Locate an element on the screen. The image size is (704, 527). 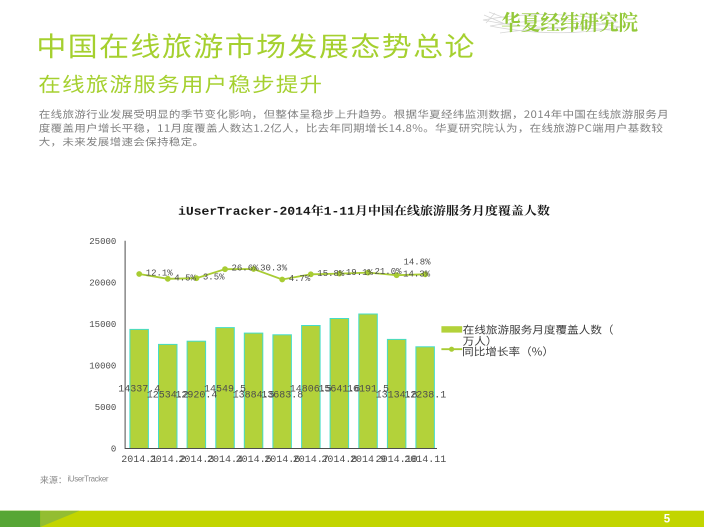
svg-text: 16191.5 is located at coordinates (368, 390).